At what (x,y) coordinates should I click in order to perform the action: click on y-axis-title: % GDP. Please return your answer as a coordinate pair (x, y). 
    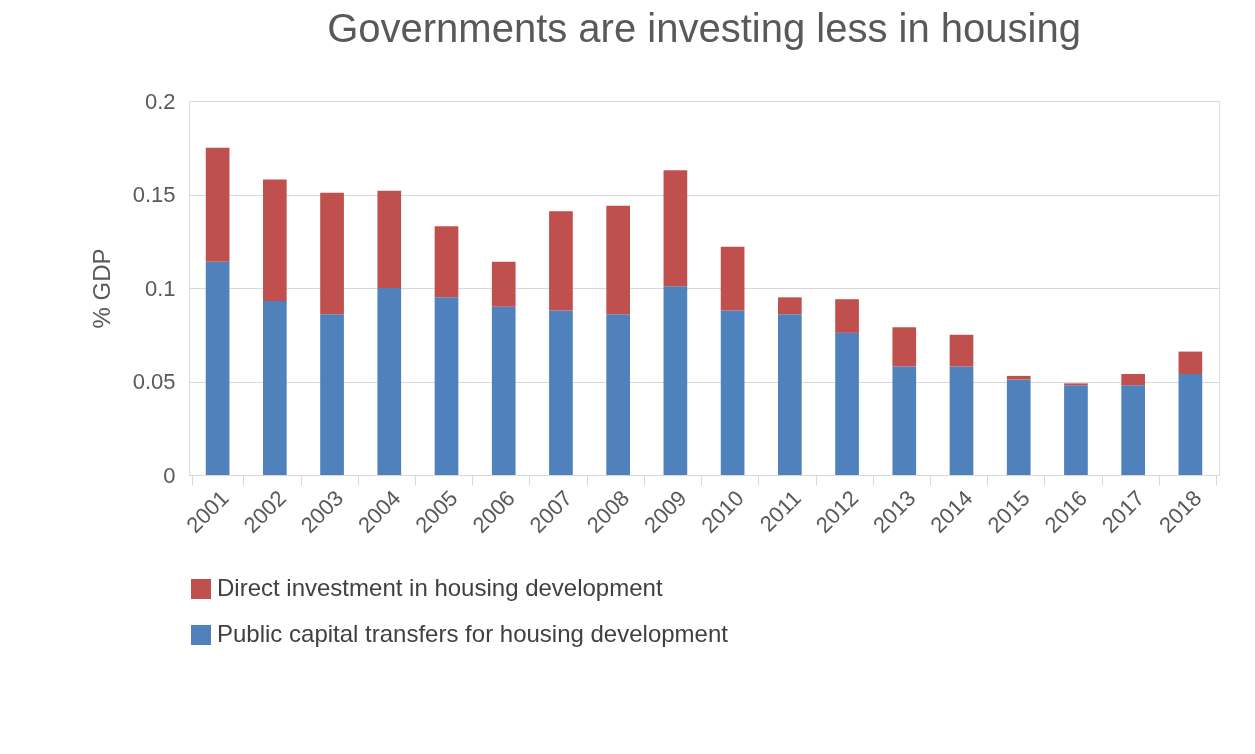
    Looking at the image, I should click on (101, 288).